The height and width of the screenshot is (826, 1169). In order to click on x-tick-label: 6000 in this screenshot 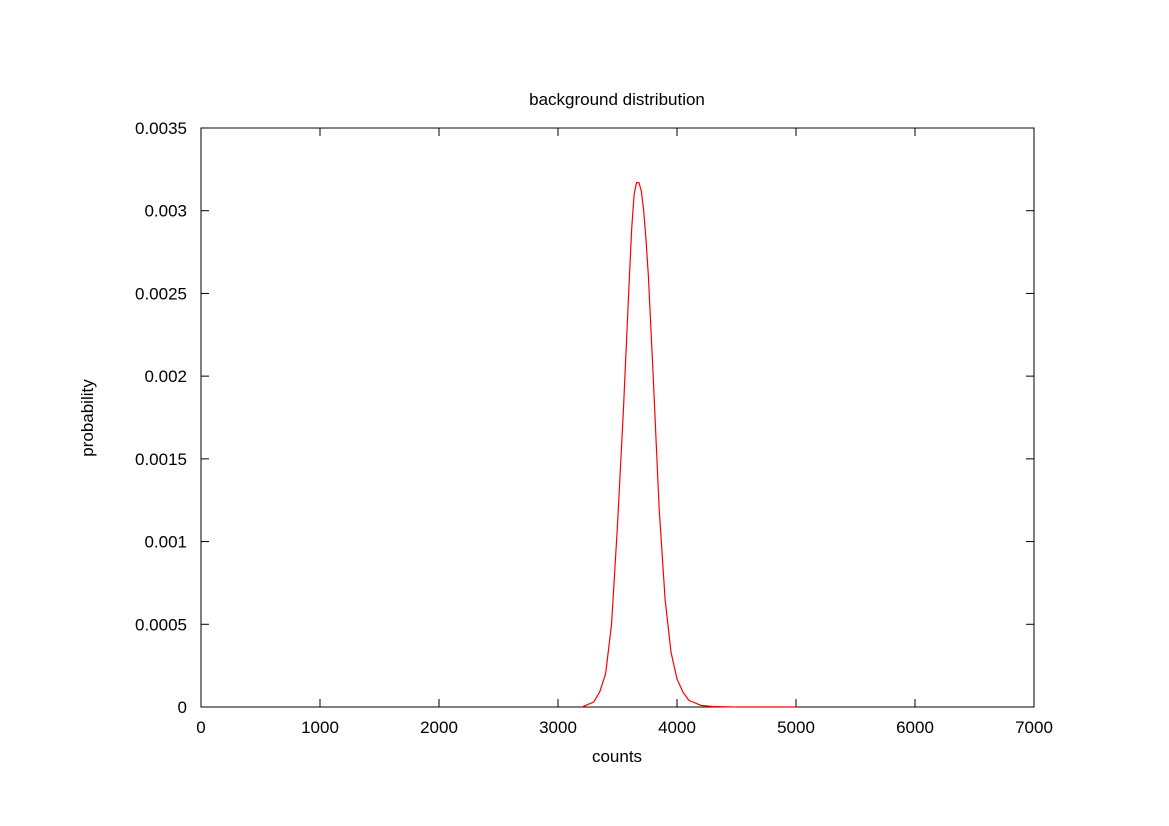, I will do `click(915, 727)`.